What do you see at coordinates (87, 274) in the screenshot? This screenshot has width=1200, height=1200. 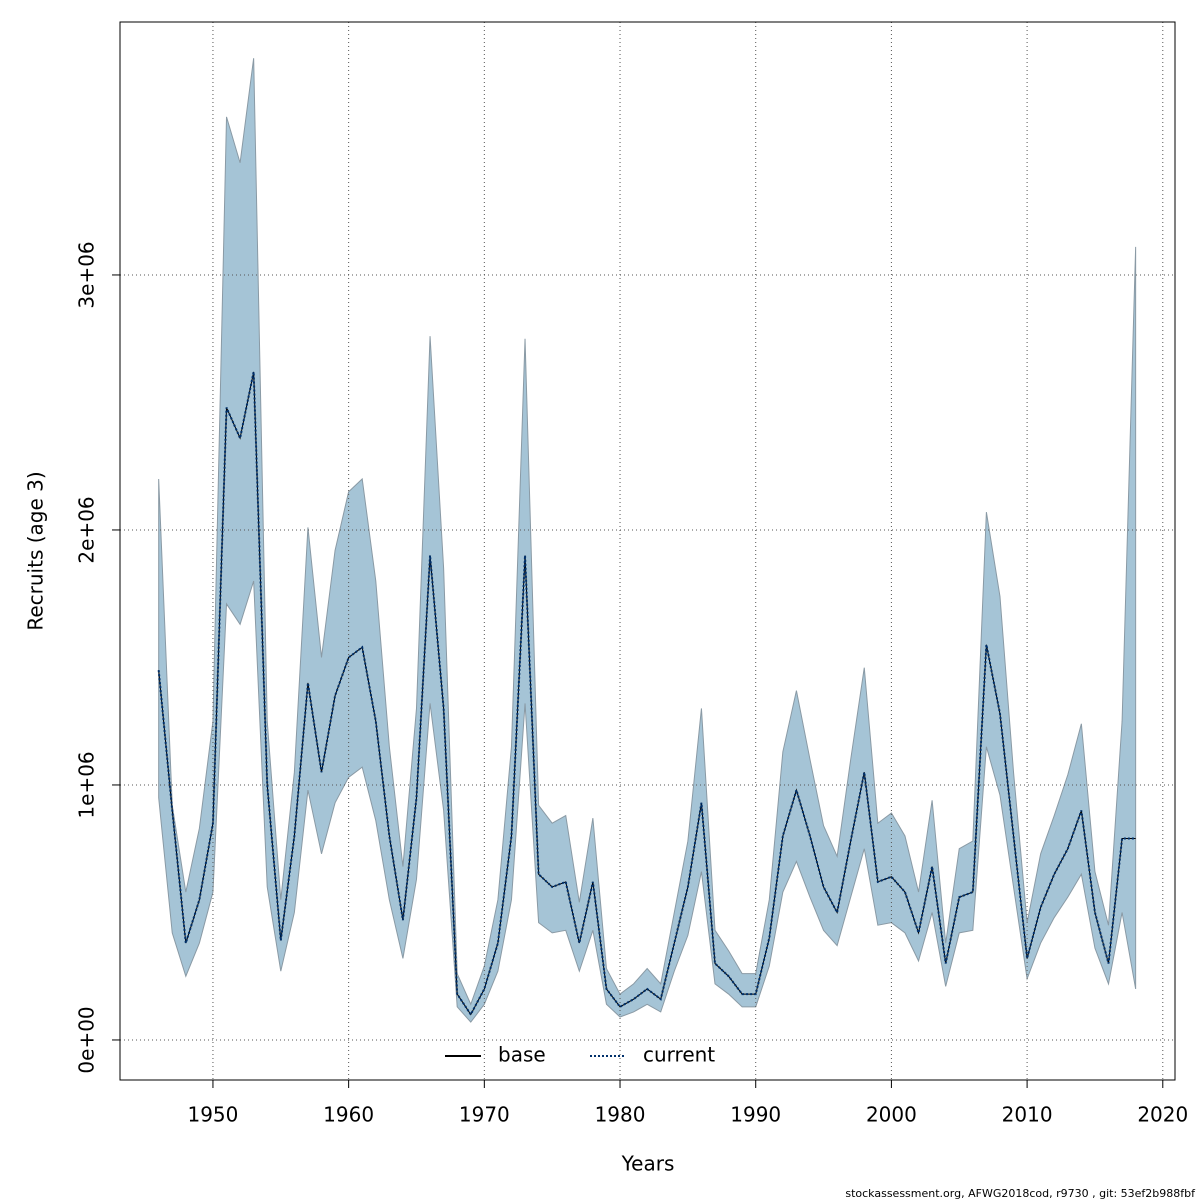 I see `y-tick-label: 3e+06` at bounding box center [87, 274].